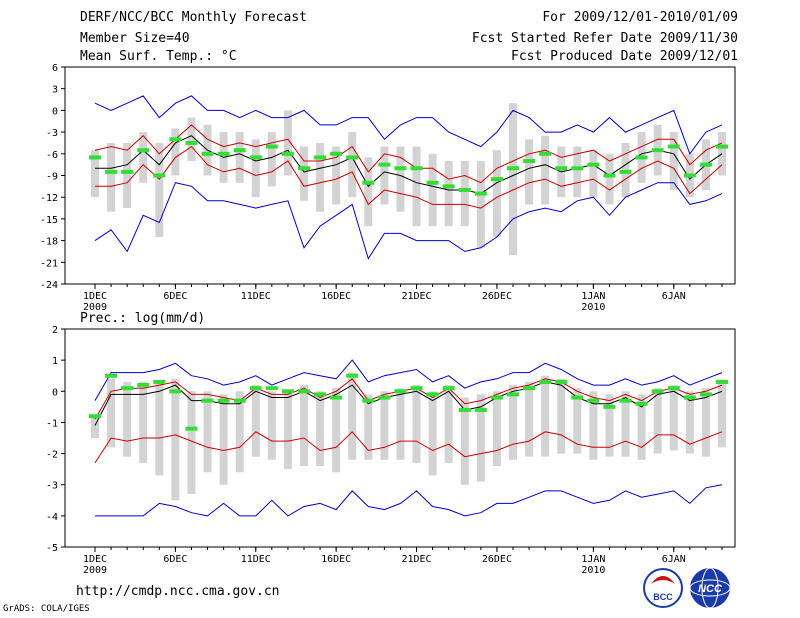  What do you see at coordinates (336, 559) in the screenshot?
I see `x-tick-label: 16DEC` at bounding box center [336, 559].